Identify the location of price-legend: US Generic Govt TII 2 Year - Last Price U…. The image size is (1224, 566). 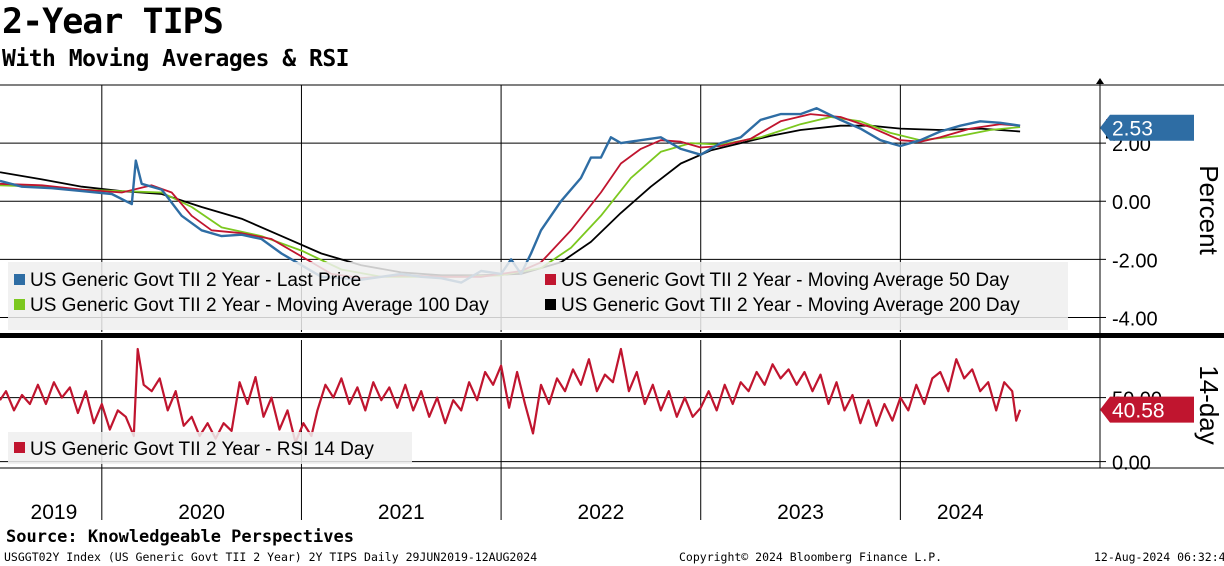
(538, 296).